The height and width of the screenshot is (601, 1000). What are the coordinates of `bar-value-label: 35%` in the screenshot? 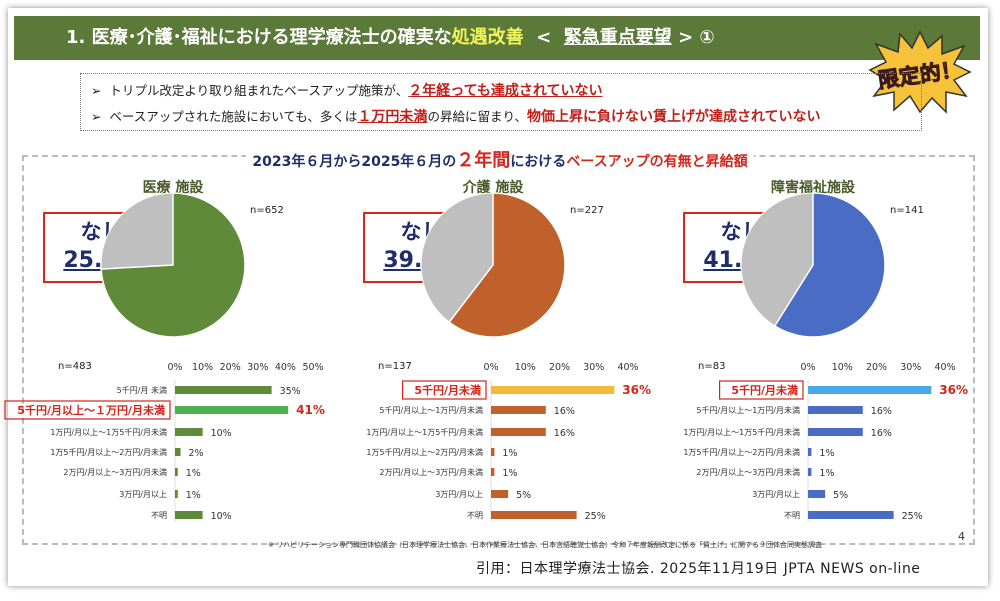 It's located at (290, 391).